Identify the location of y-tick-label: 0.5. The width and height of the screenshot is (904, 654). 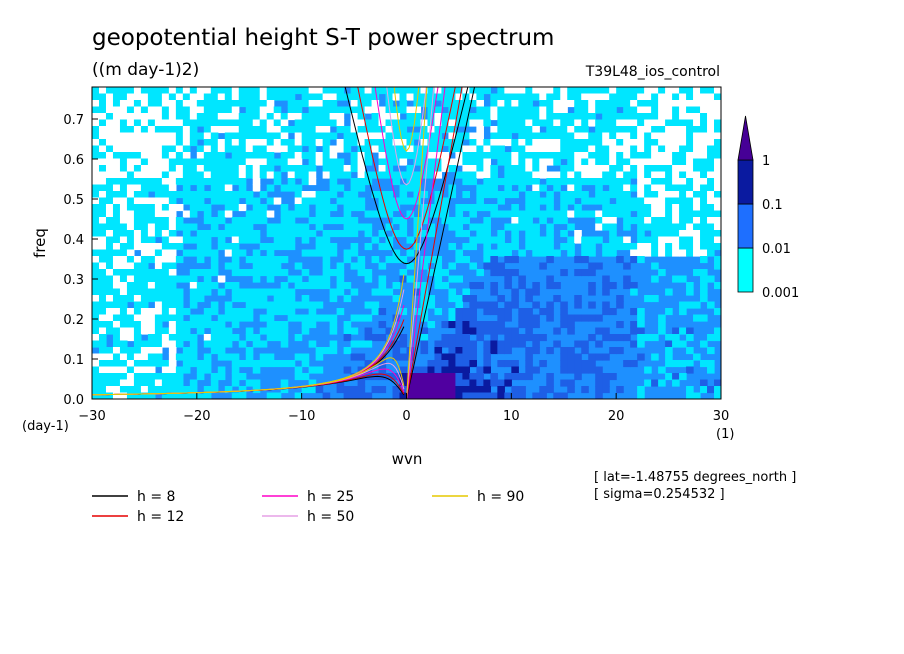
(73, 200).